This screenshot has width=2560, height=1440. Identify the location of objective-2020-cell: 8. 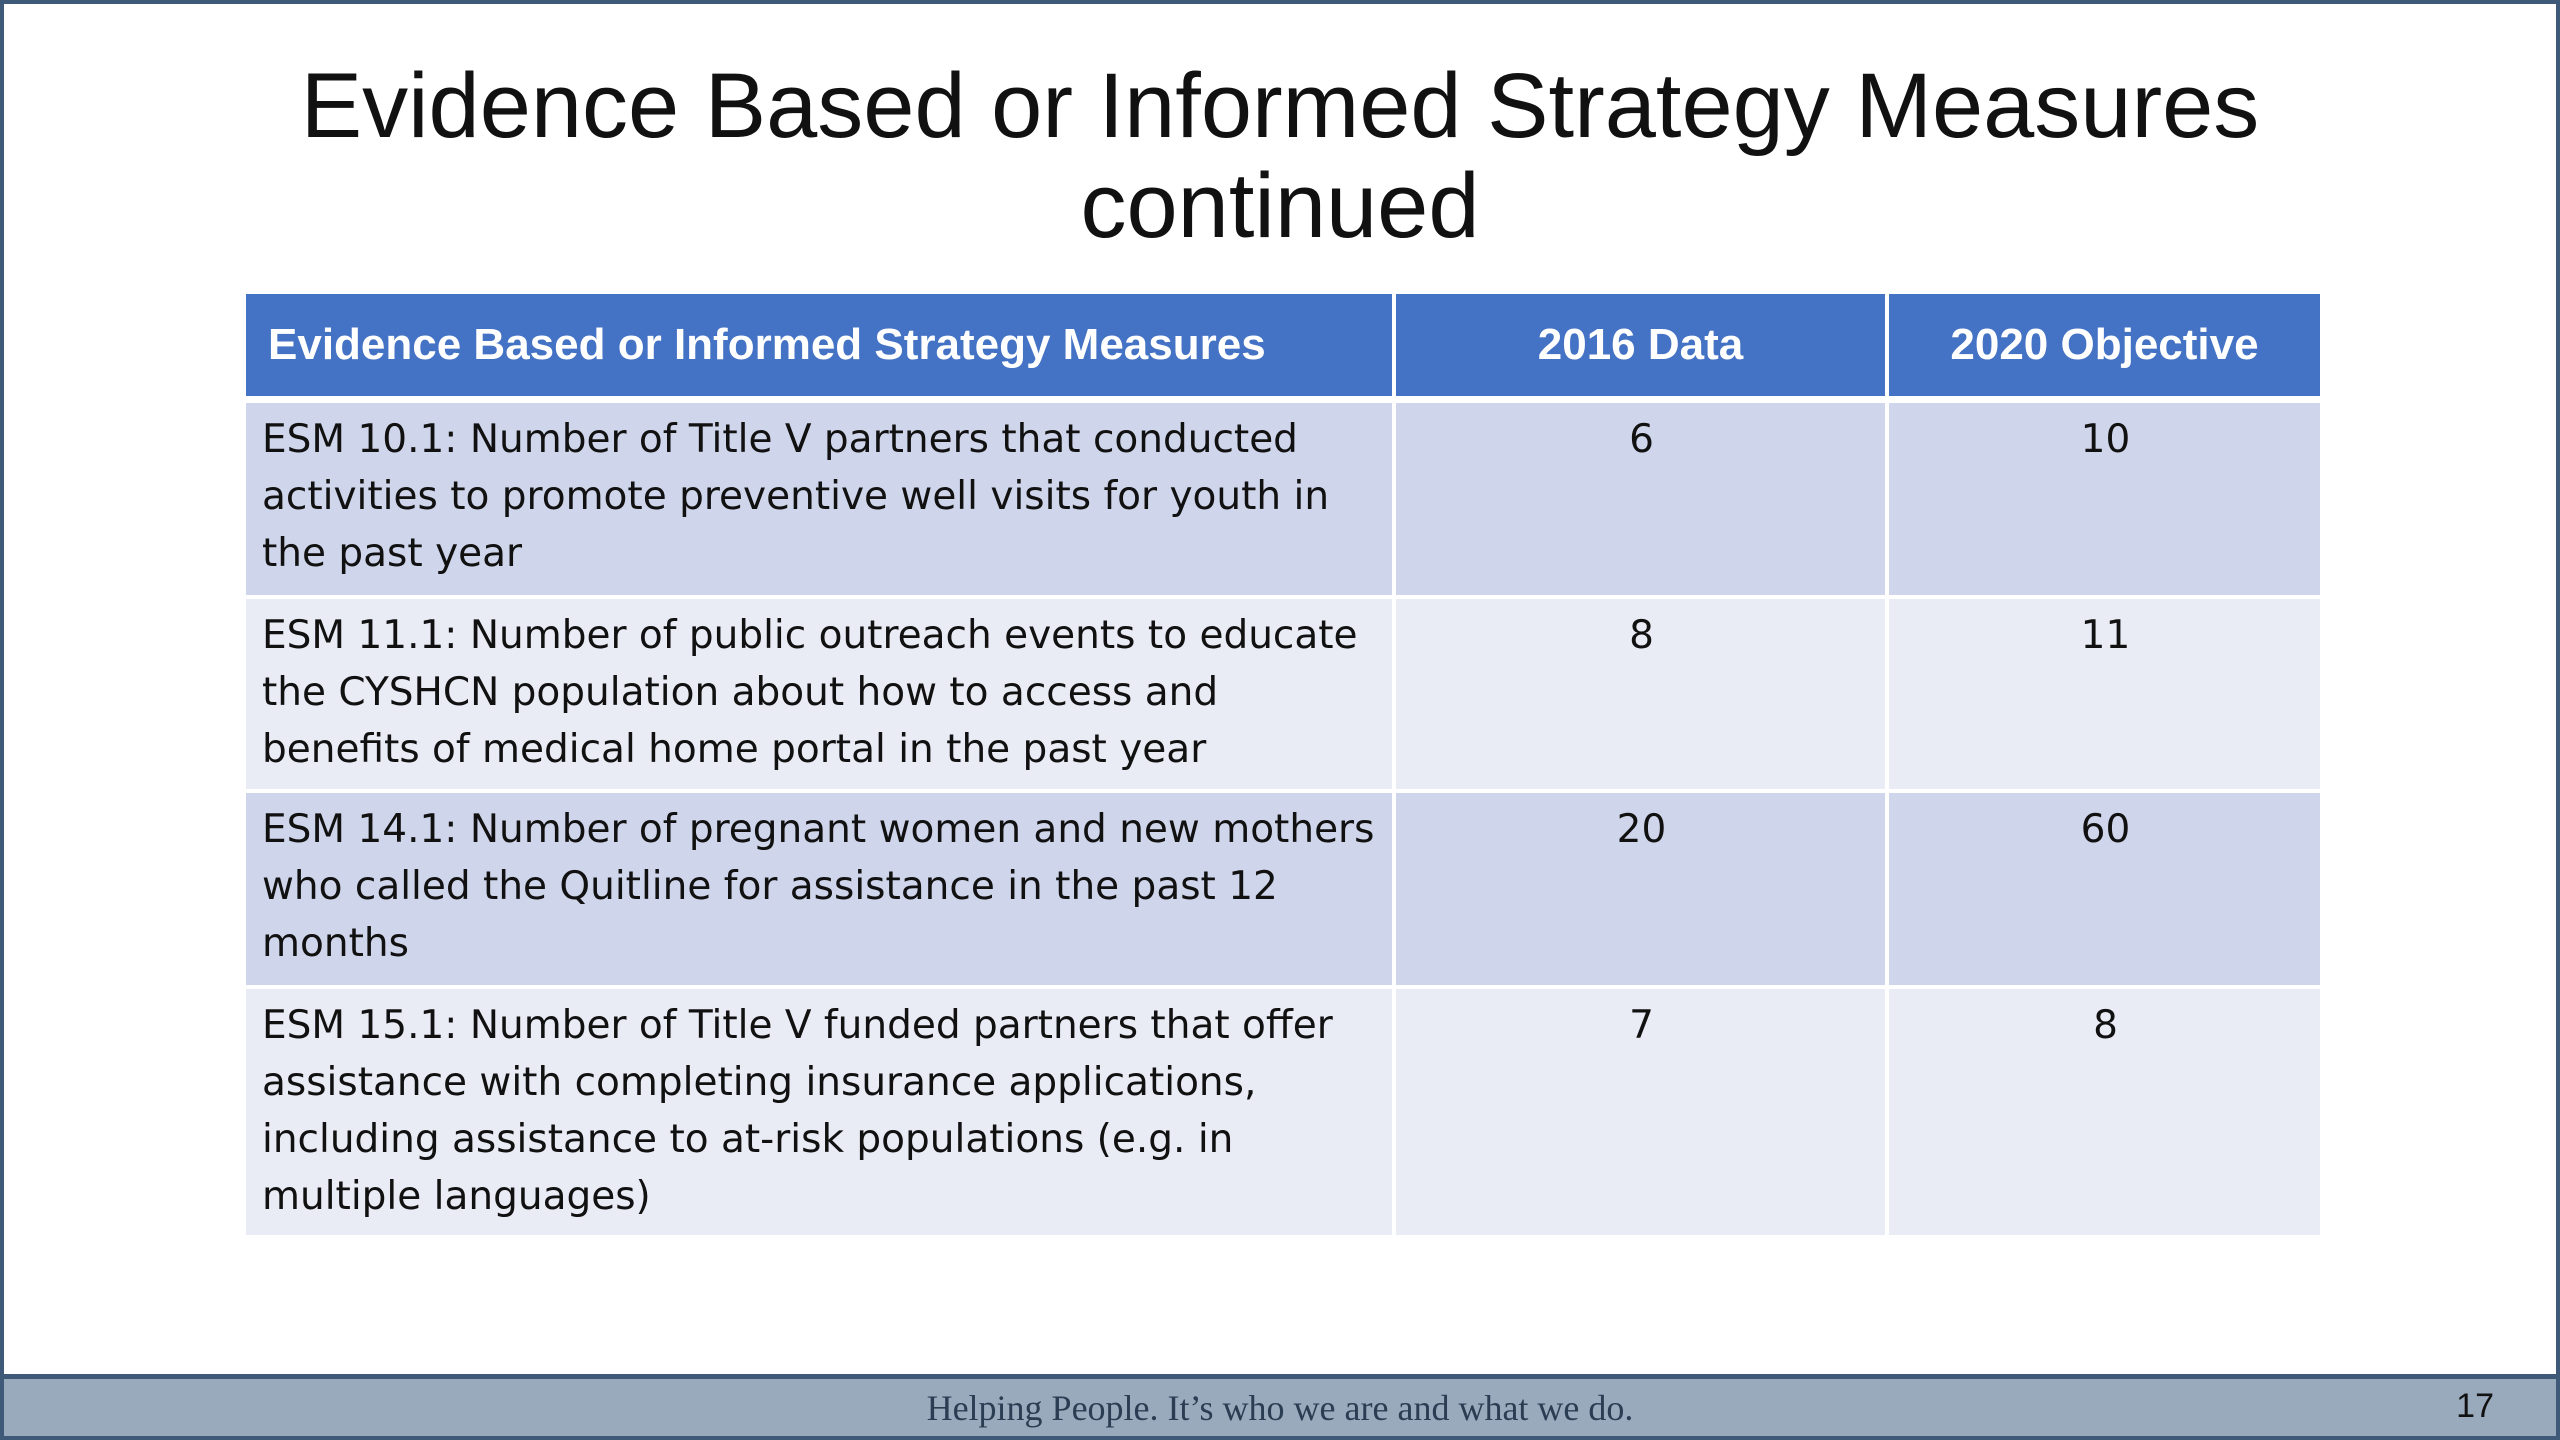
(2104, 1112).